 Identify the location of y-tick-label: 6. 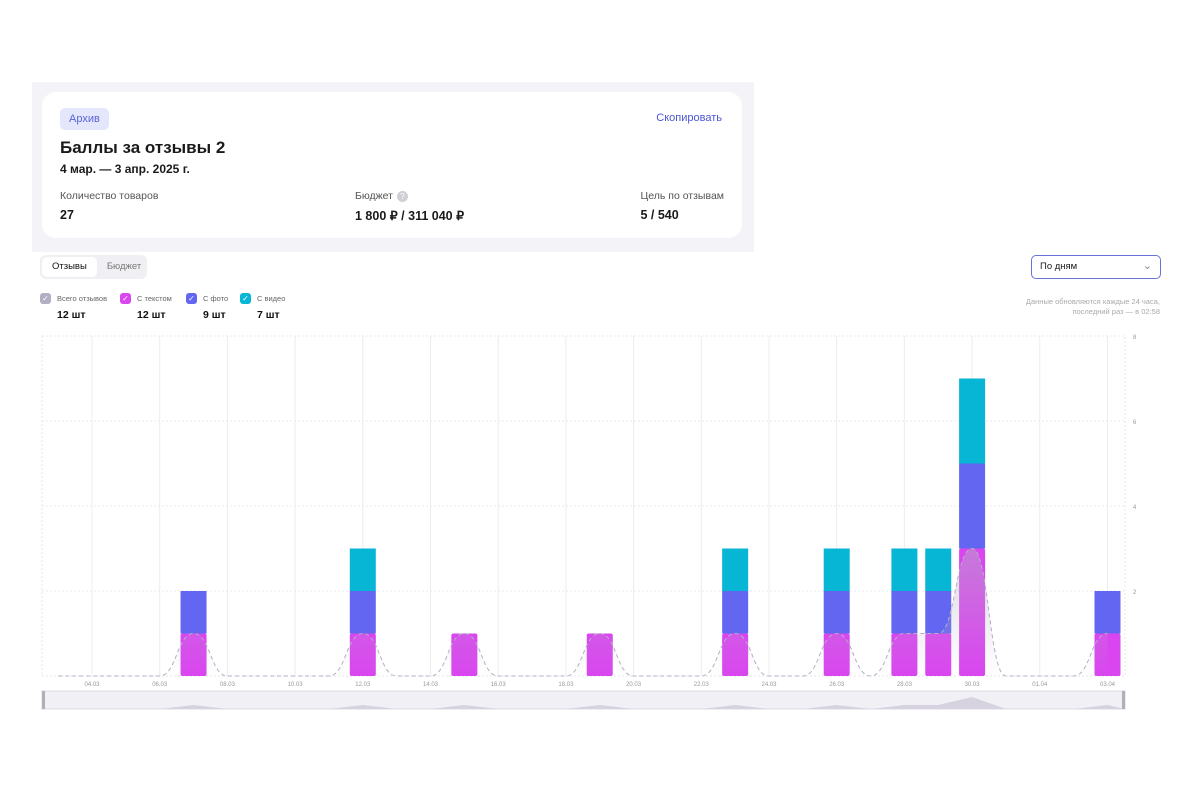
(1135, 423).